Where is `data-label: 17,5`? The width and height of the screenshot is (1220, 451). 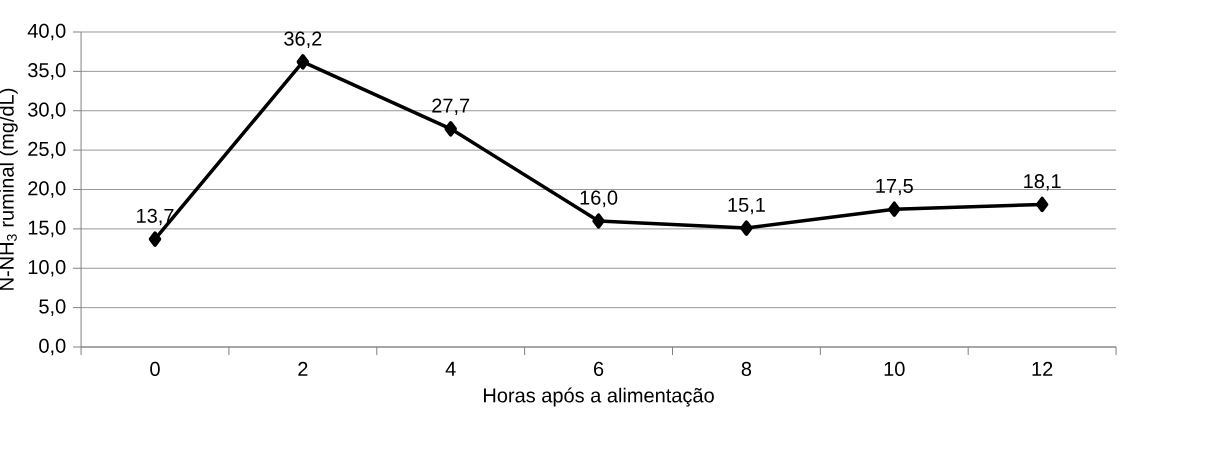 data-label: 17,5 is located at coordinates (894, 187).